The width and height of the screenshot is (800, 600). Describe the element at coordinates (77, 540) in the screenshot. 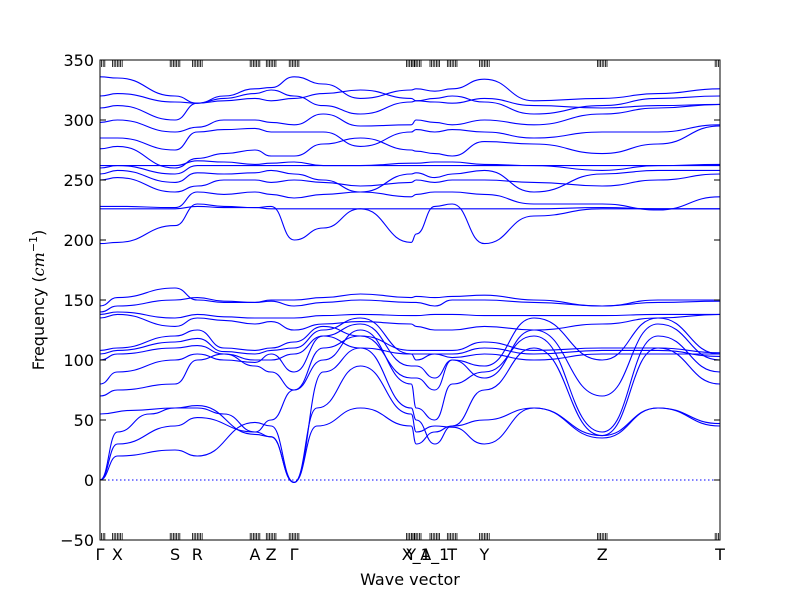

I see `y-tick-label: −50` at that location.